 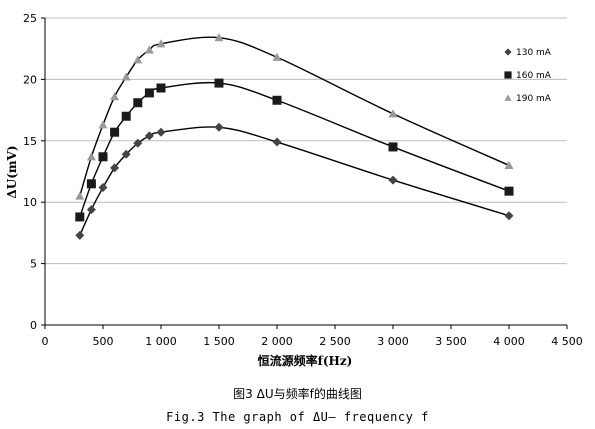 What do you see at coordinates (335, 341) in the screenshot?
I see `x-tick-label: 2 500` at bounding box center [335, 341].